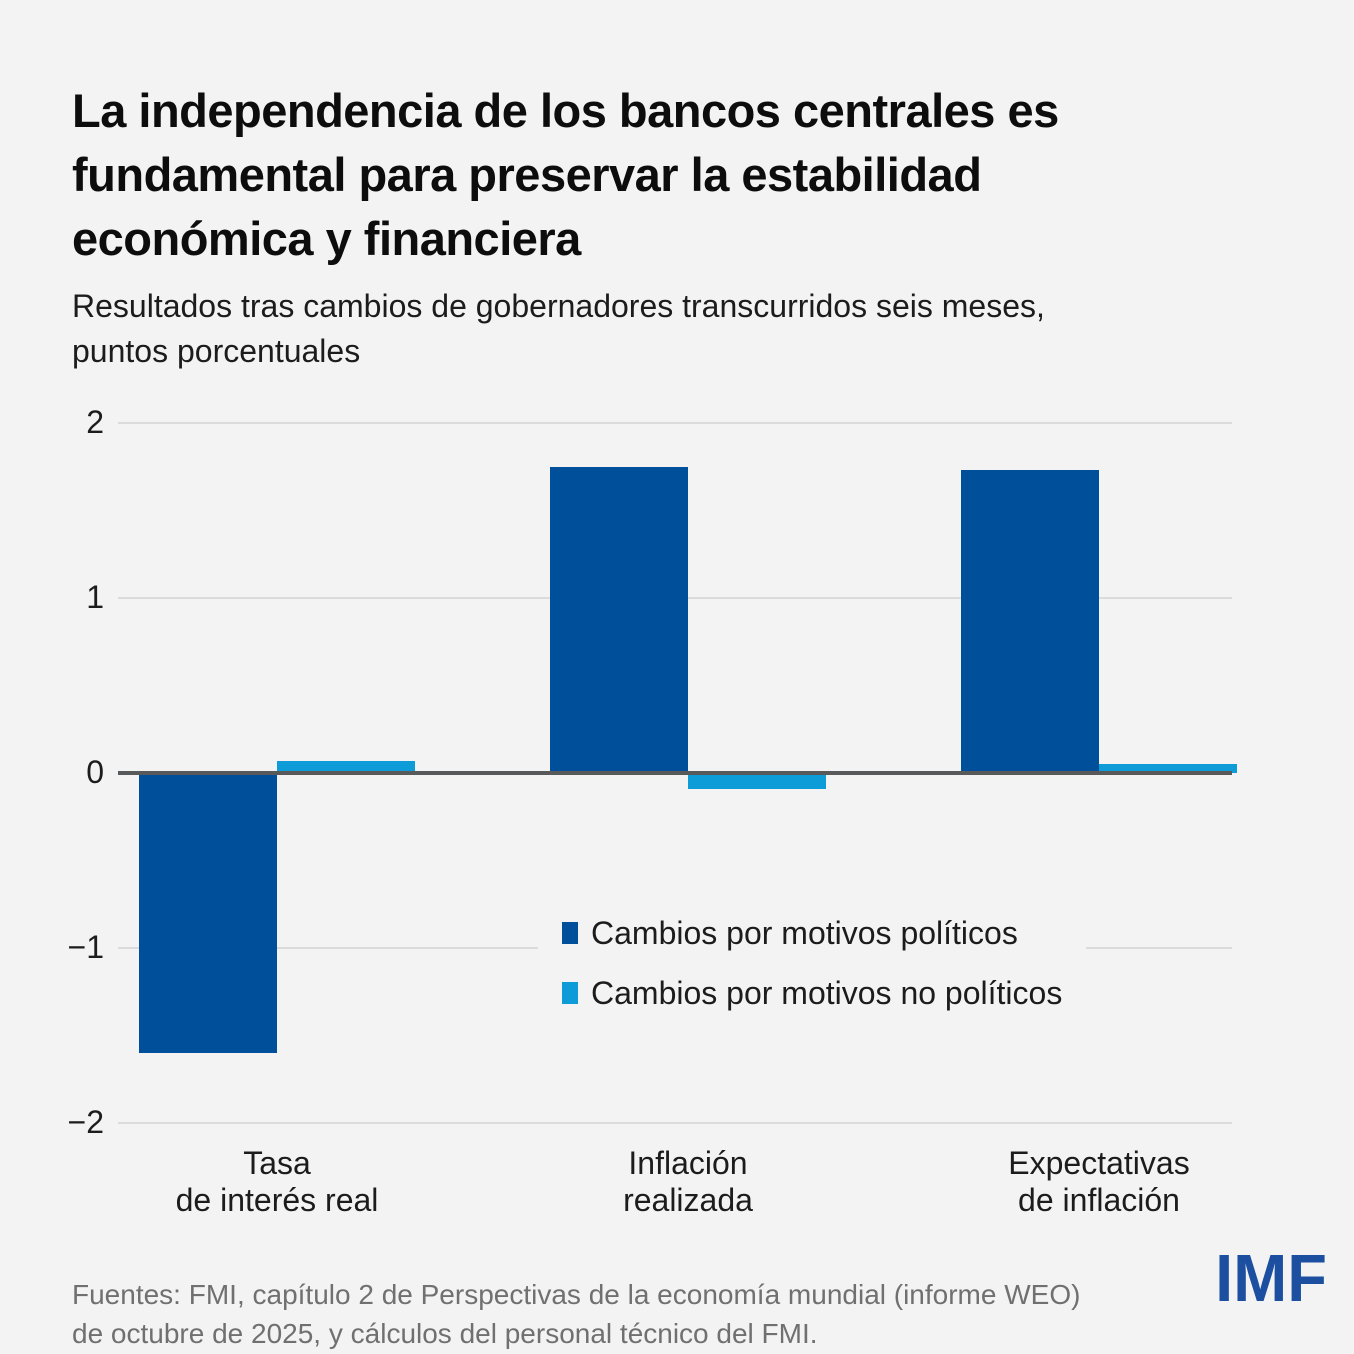 The image size is (1354, 1354). I want to click on y-axis: 2 1 0 −1 −2, so click(52, 772).